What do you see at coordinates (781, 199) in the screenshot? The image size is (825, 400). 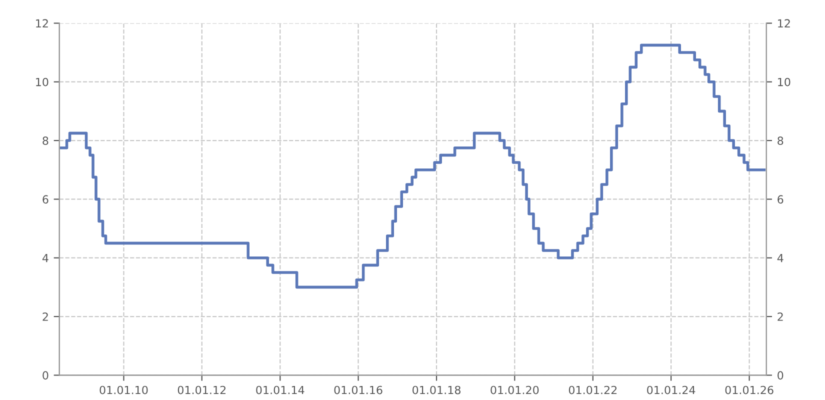 I see `y2-tick-label: 6` at bounding box center [781, 199].